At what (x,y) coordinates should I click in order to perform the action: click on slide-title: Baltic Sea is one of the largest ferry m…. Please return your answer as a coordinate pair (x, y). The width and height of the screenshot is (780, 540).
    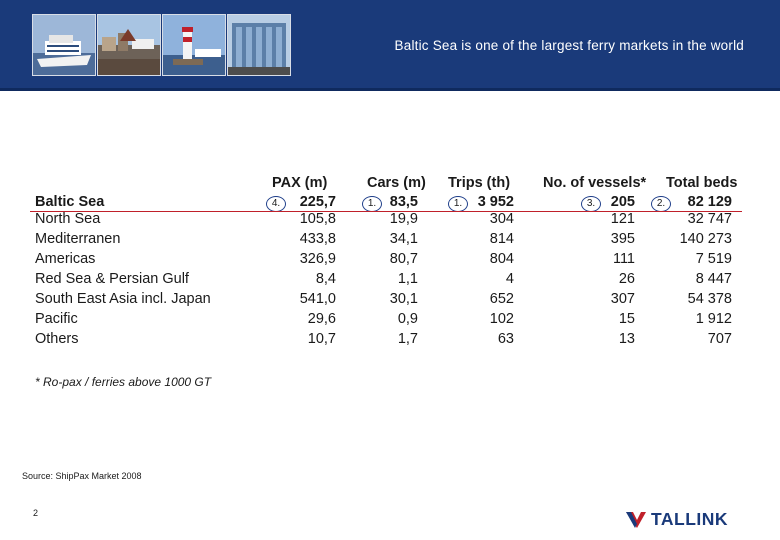
    Looking at the image, I should click on (569, 45).